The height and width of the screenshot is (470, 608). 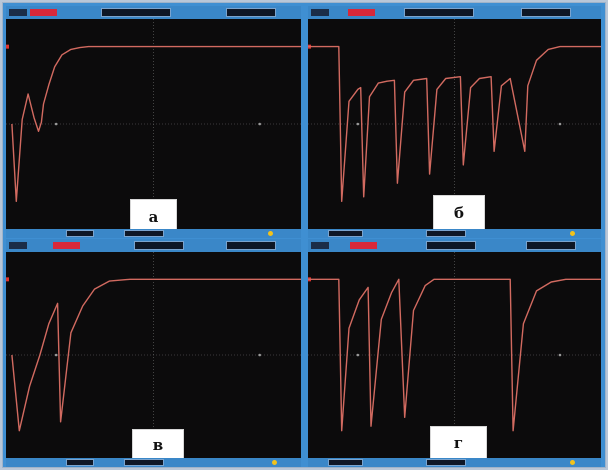 I want to click on panel-label: в, so click(x=158, y=443).